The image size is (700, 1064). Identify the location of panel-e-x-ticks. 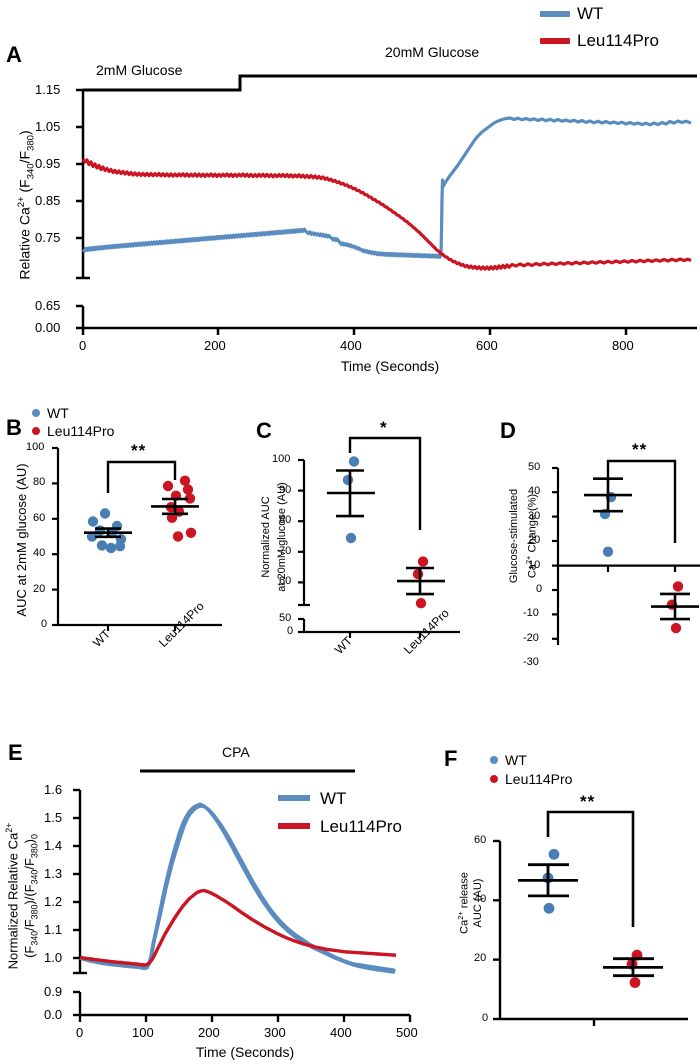
(245, 1018).